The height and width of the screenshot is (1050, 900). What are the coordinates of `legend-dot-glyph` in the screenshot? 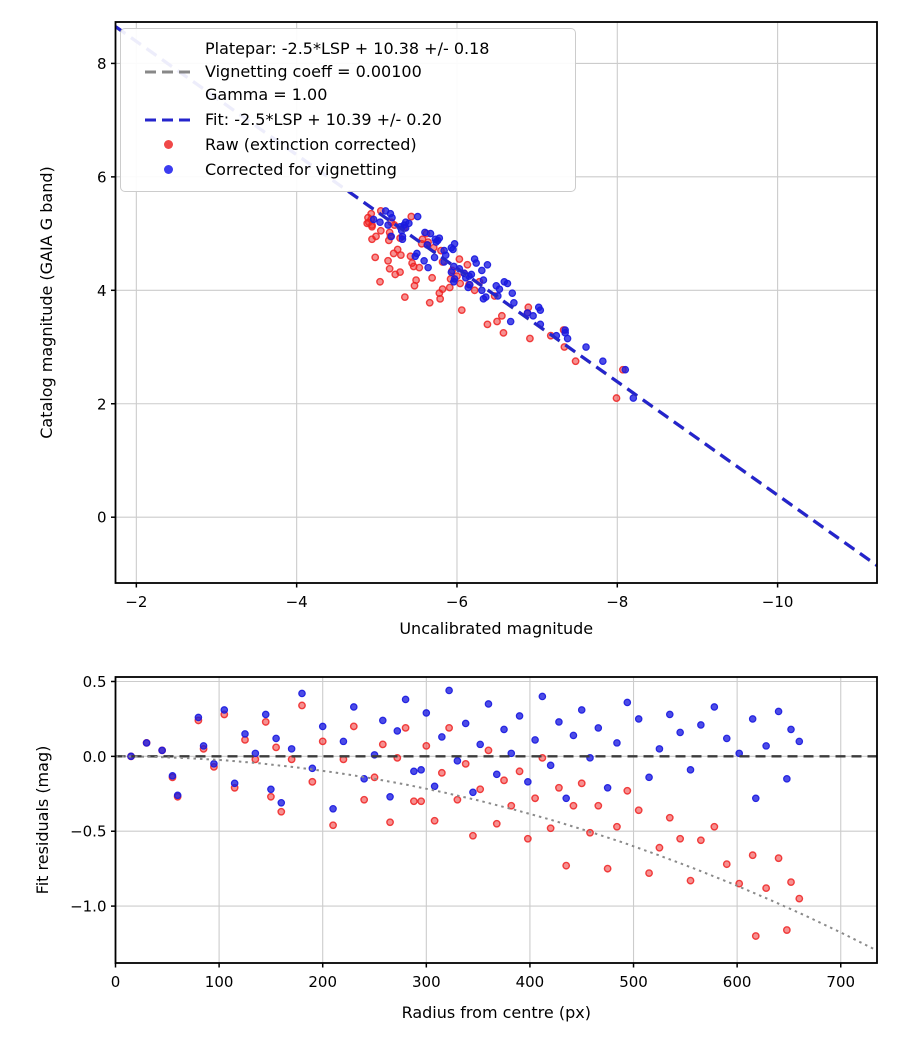 It's located at (168, 144).